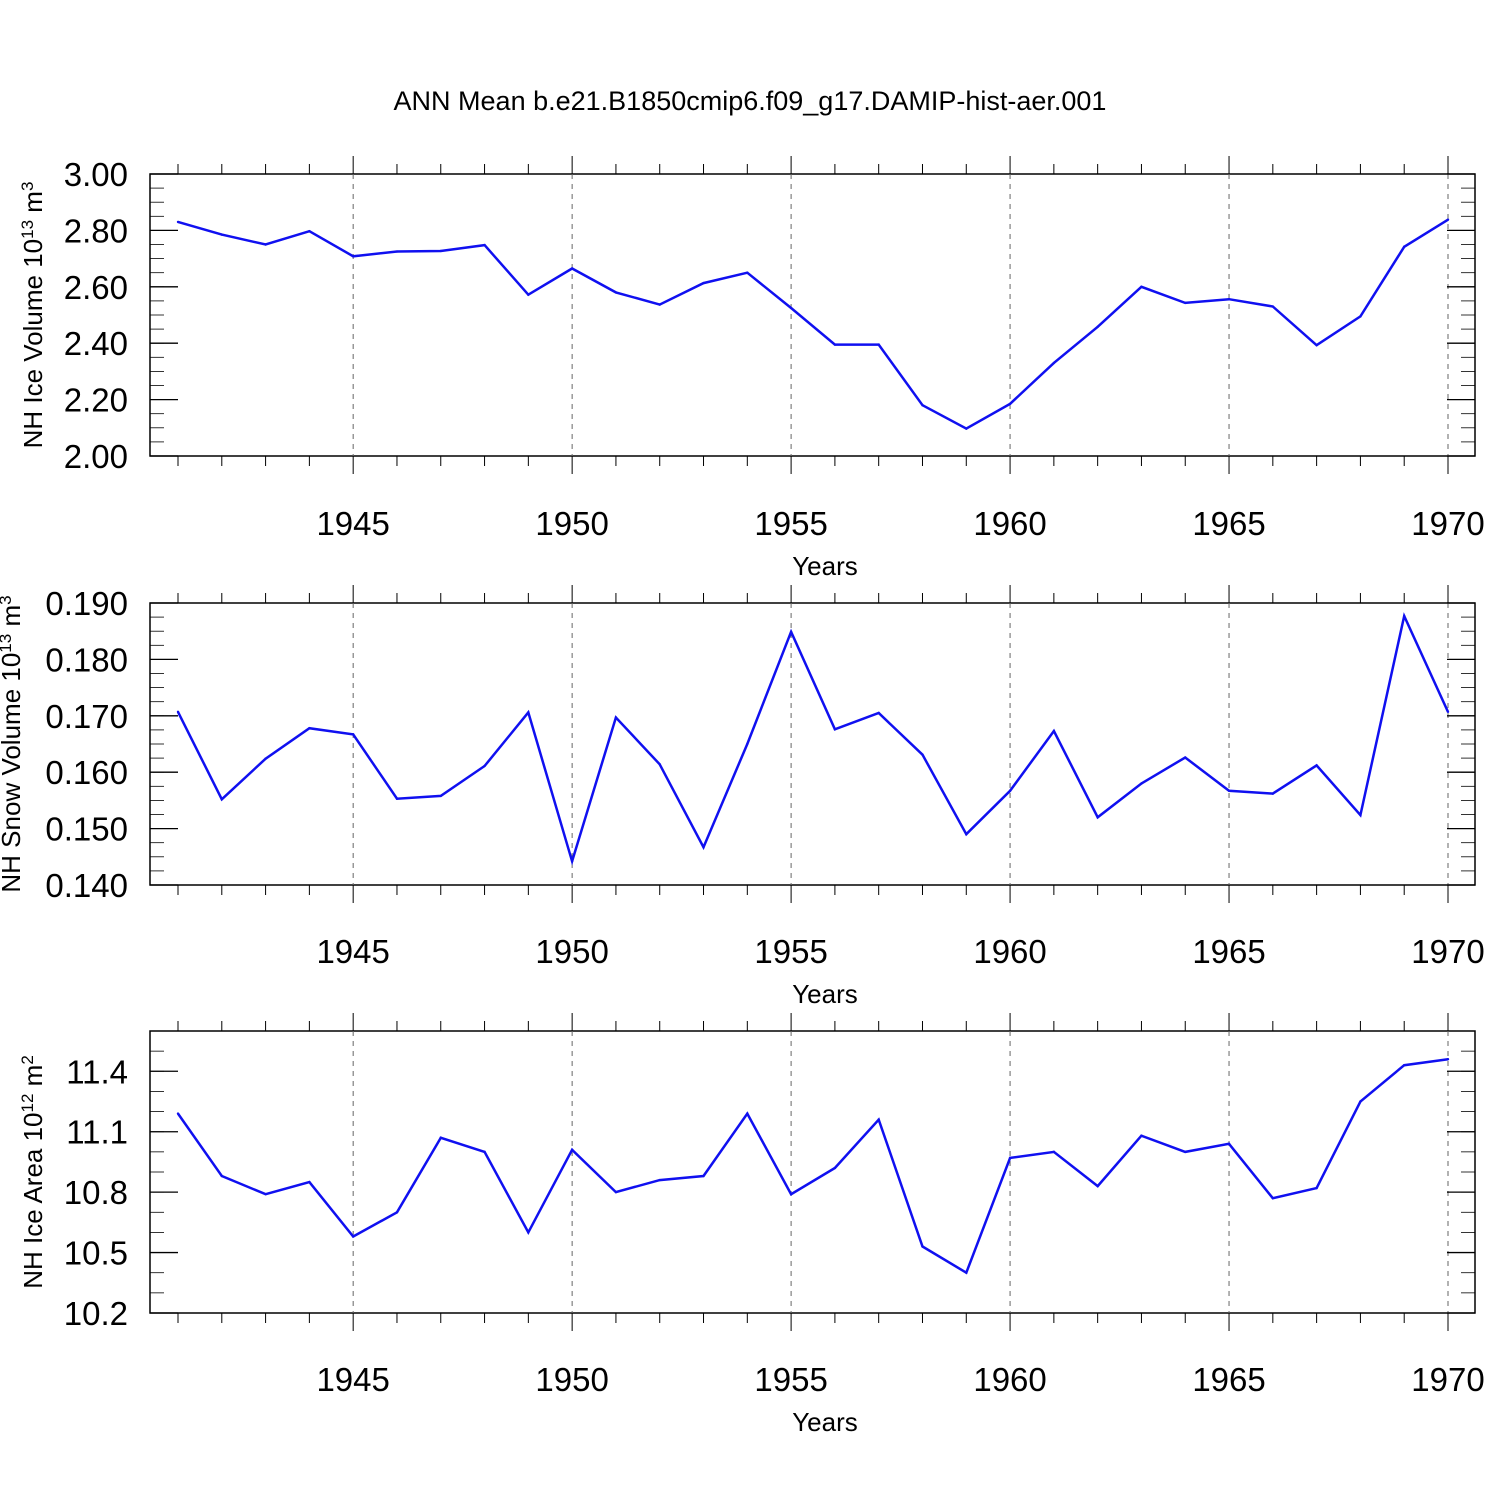 This screenshot has width=1500, height=1500. Describe the element at coordinates (96, 1253) in the screenshot. I see `y-tick-label: 10.5` at that location.